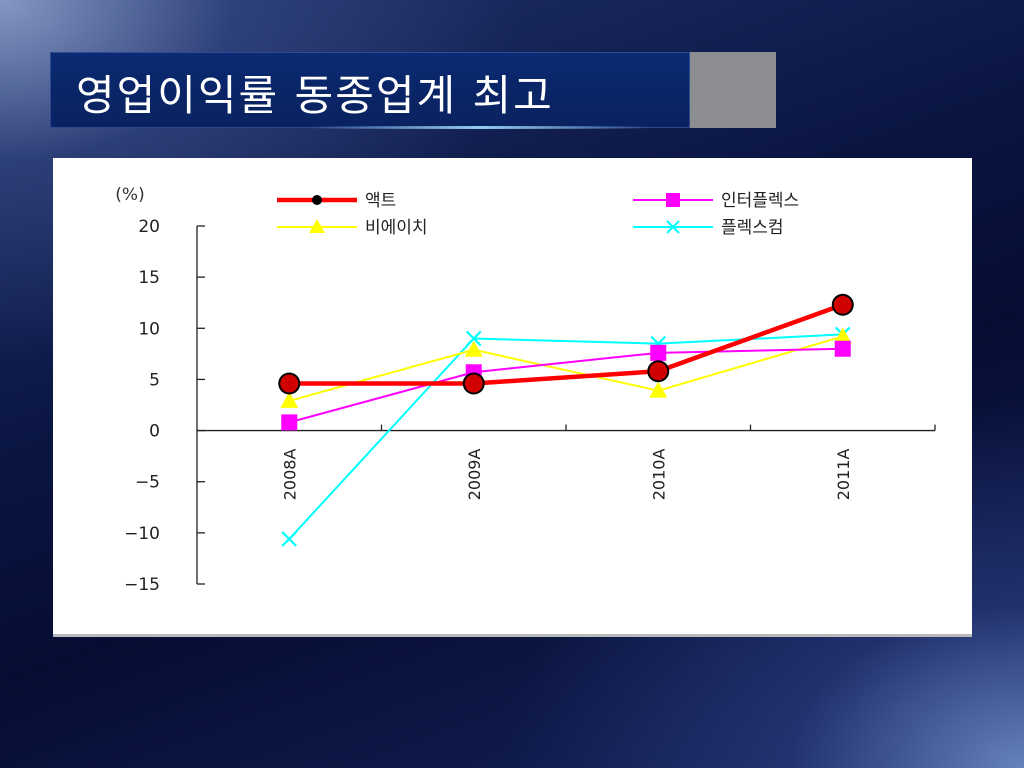 Image resolution: width=1024 pixels, height=768 pixels. I want to click on y-tick-label: −10, so click(142, 534).